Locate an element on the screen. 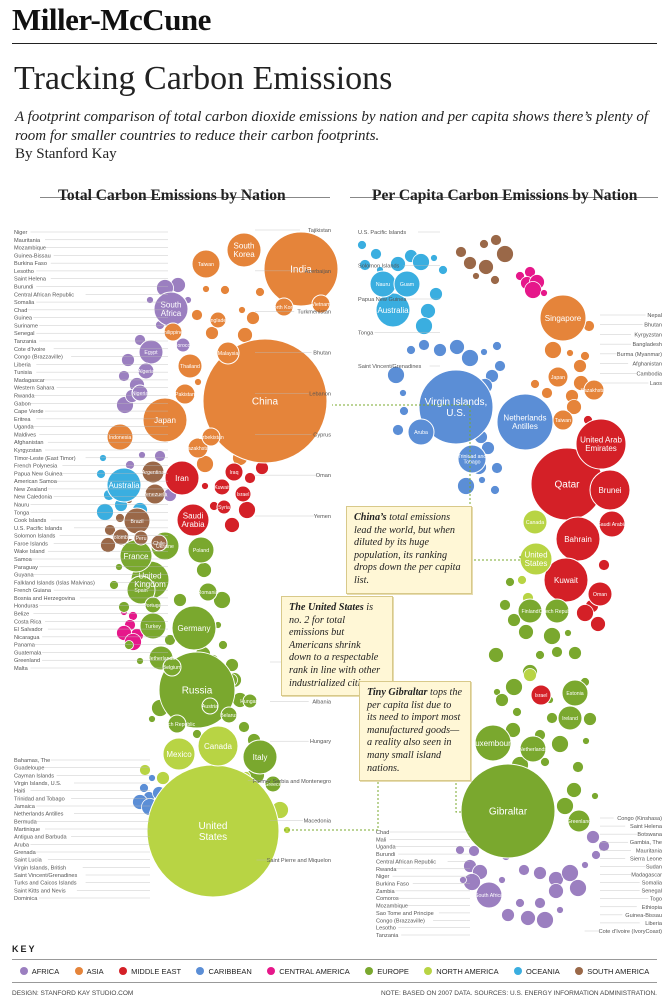  side-label-sao-tome-and-principe: Sao Tome and Principe is located at coordinates (405, 914).